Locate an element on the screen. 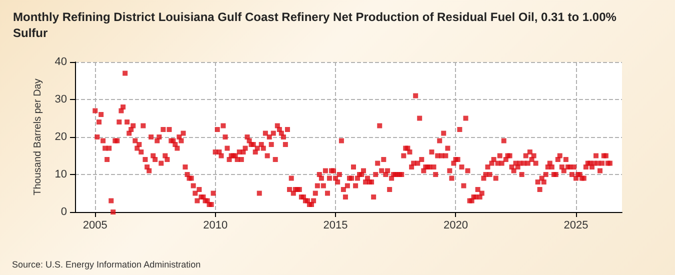 The width and height of the screenshot is (675, 275). y-tick-label: 0 is located at coordinates (63, 212).